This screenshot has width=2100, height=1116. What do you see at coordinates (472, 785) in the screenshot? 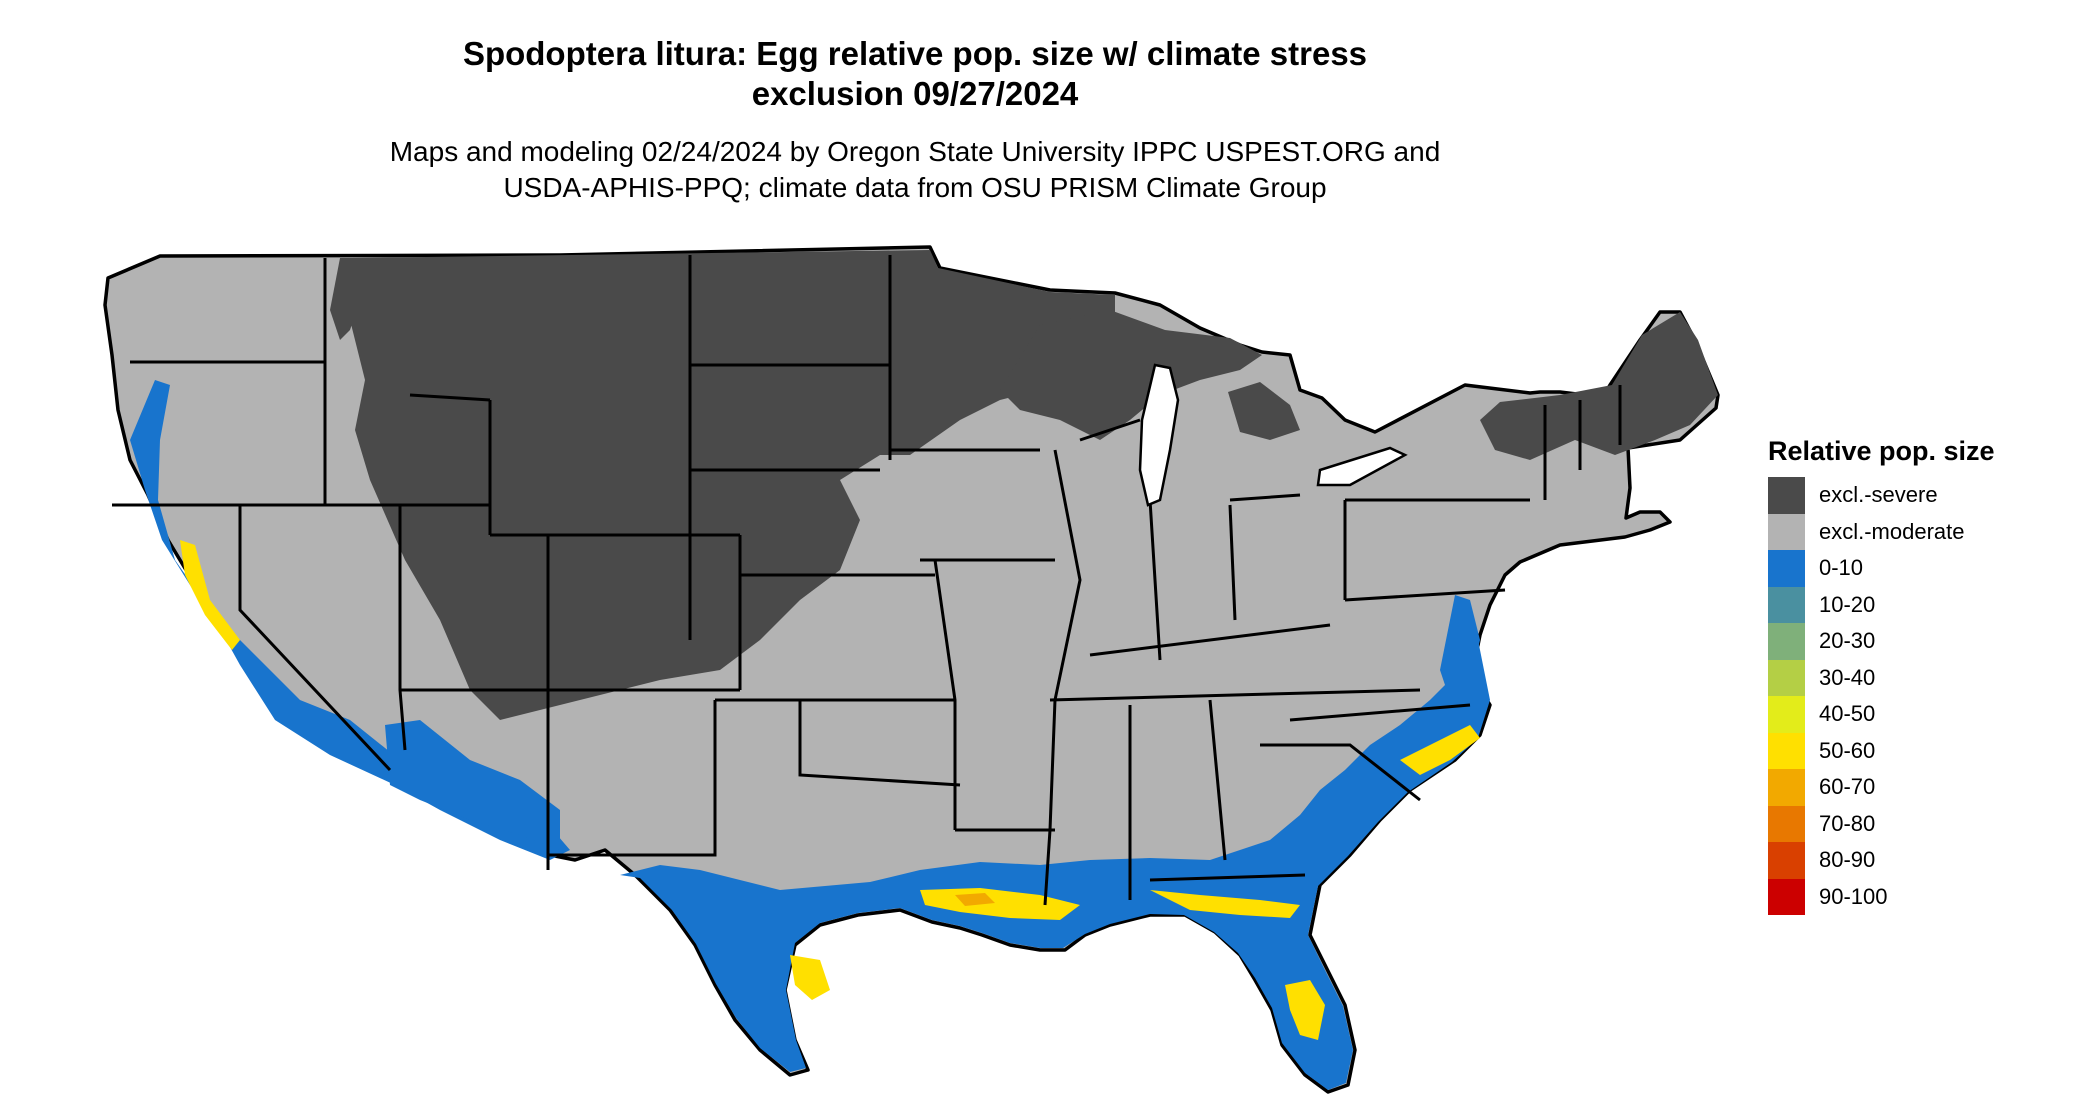
I see `low-suitability-southwest-desert` at bounding box center [472, 785].